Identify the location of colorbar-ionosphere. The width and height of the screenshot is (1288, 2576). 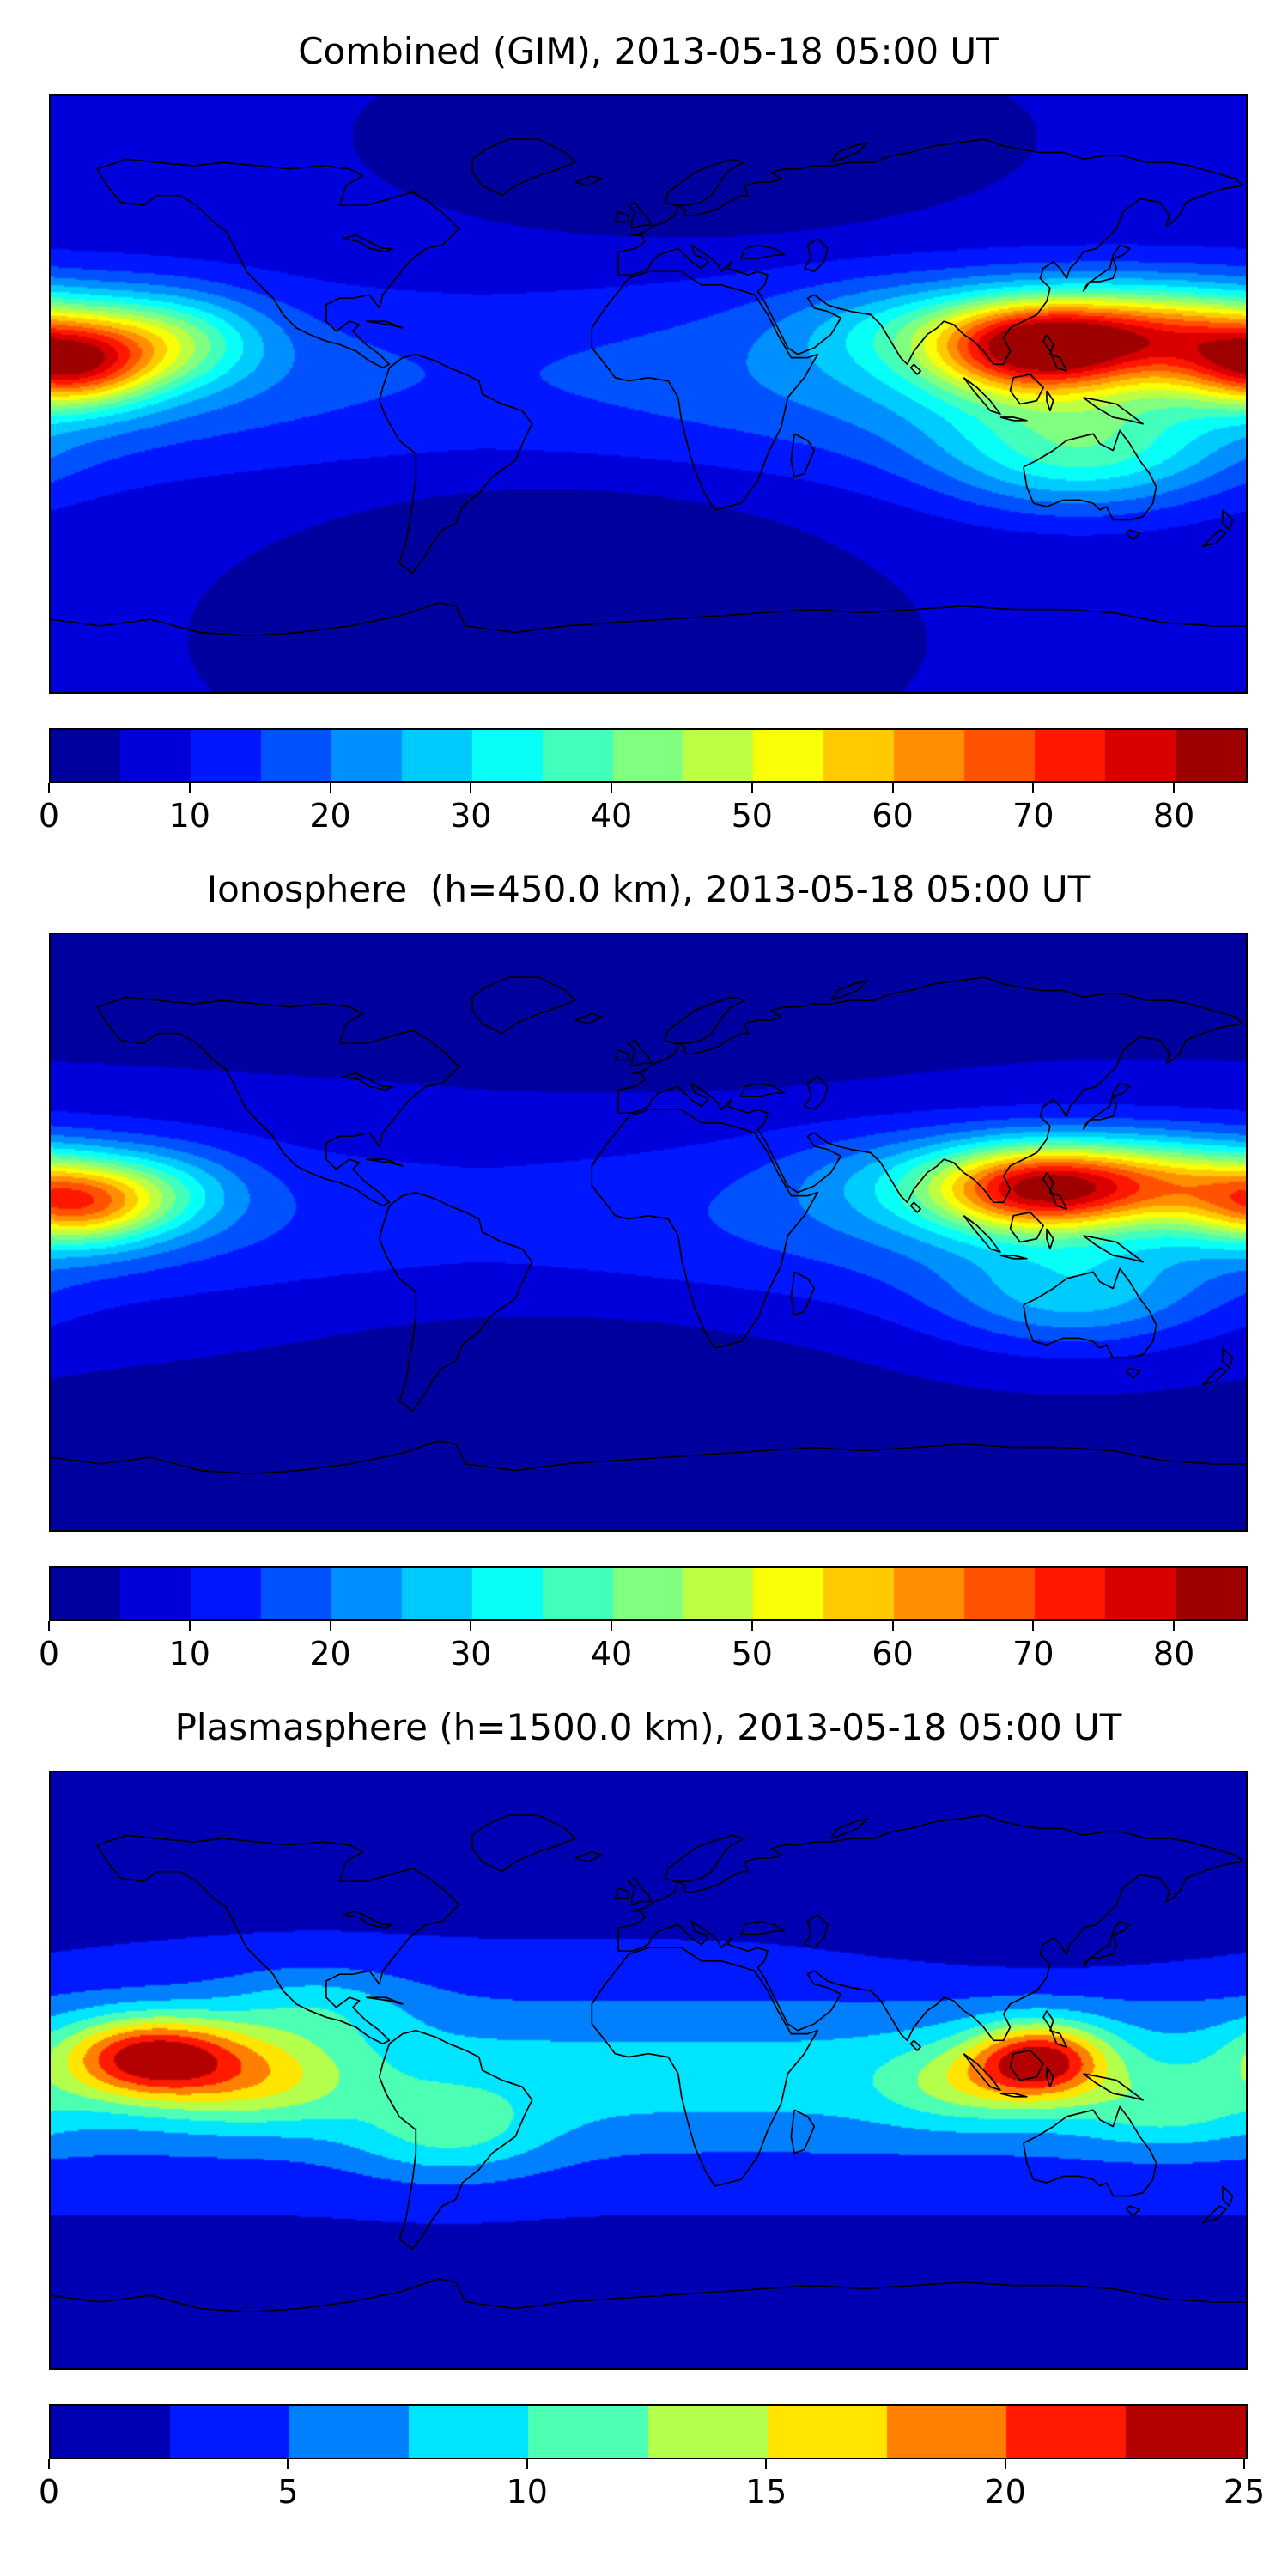
(649, 1594).